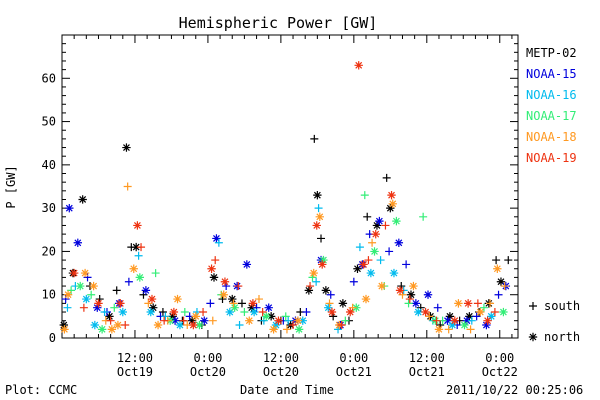  Describe the element at coordinates (562, 337) in the screenshot. I see `marker-legend-label: north` at that location.